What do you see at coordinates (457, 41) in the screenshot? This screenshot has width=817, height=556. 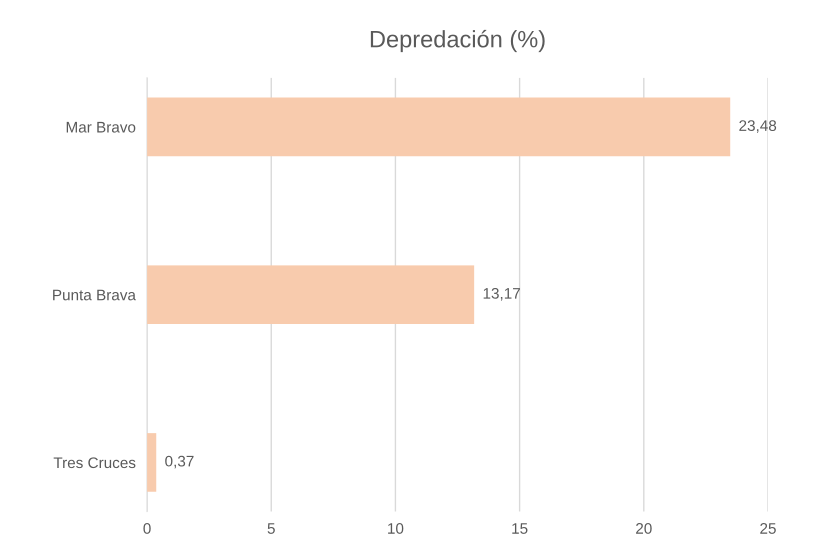 I see `chart-title: Depredación (%)` at bounding box center [457, 41].